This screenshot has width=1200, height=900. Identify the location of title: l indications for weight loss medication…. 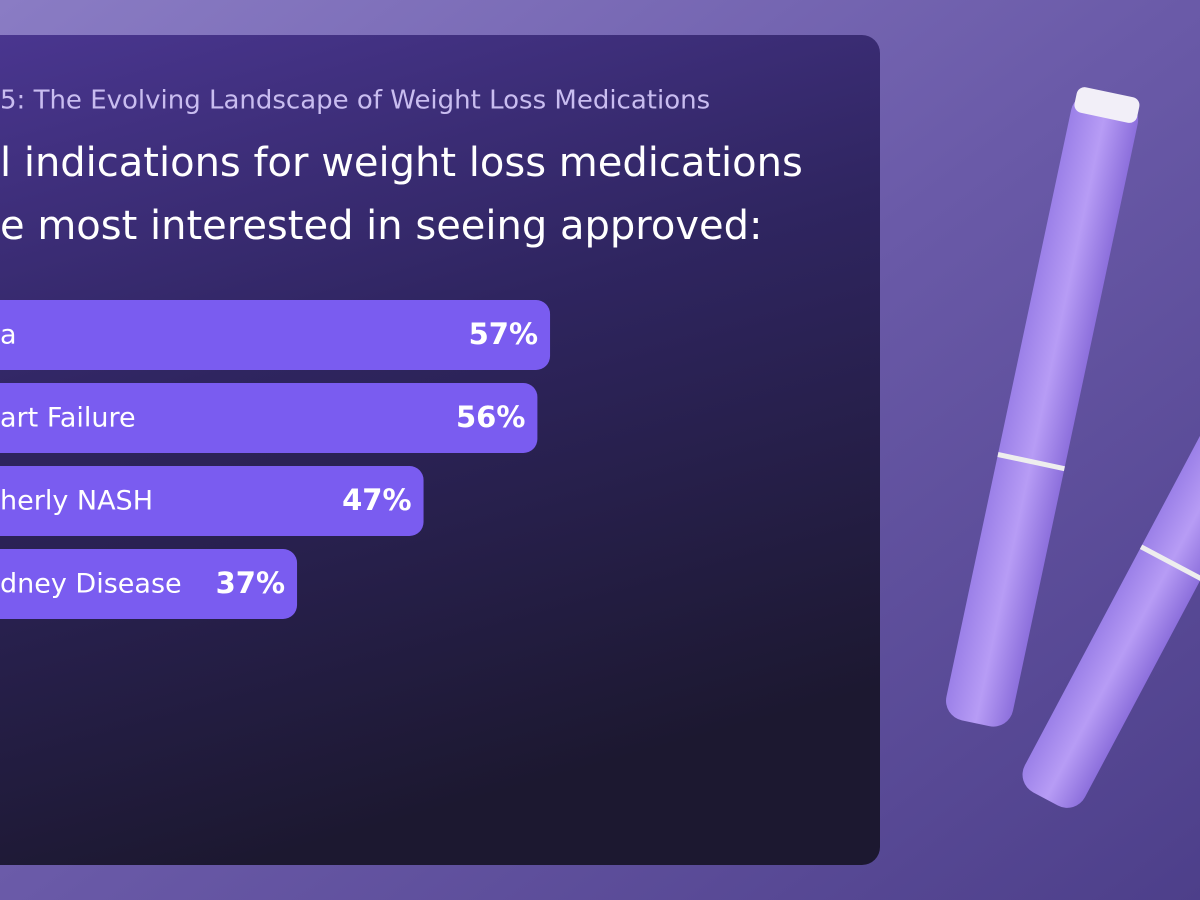
(401, 163).